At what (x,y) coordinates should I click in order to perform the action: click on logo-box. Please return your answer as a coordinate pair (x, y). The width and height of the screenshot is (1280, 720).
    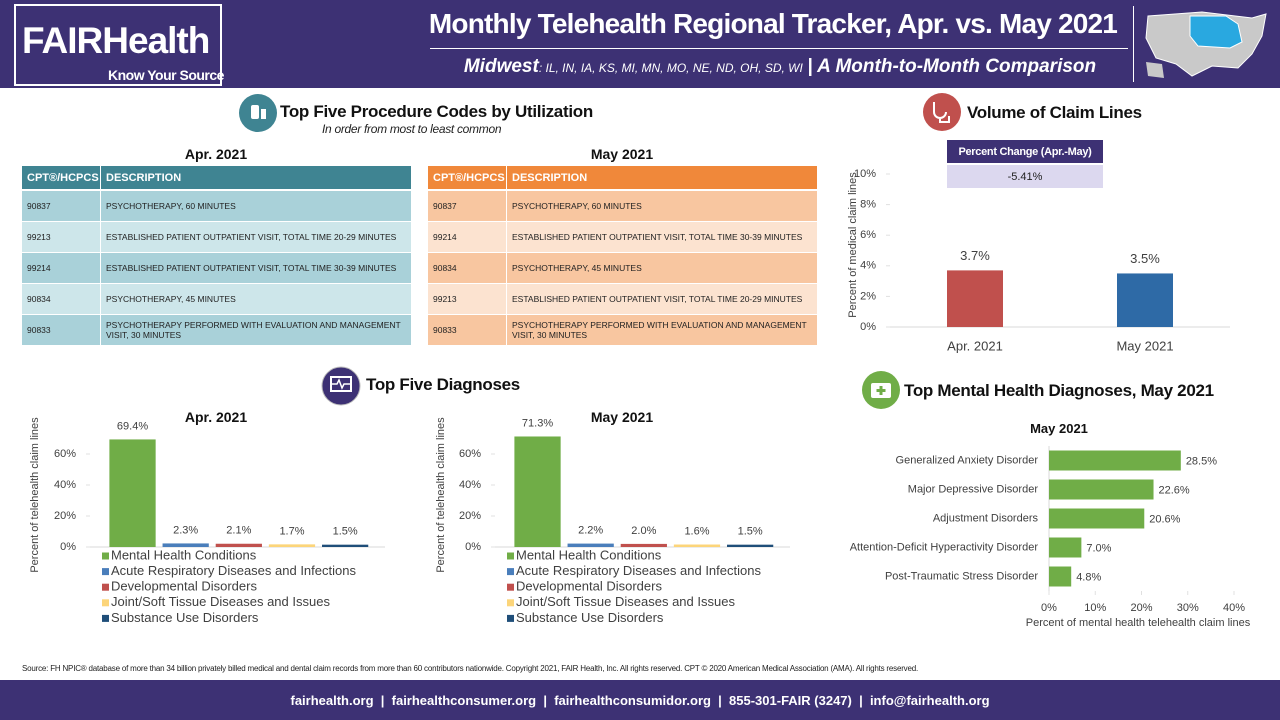
    Looking at the image, I should click on (118, 45).